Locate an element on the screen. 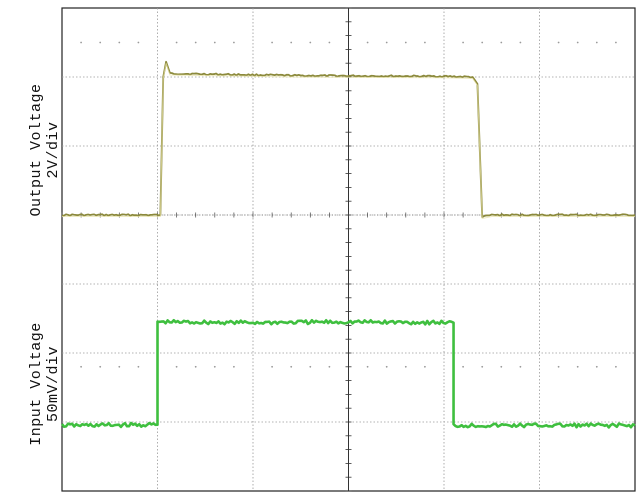  output-voltage-axis-label: Output Voltage 2V/div is located at coordinates (45, 149).